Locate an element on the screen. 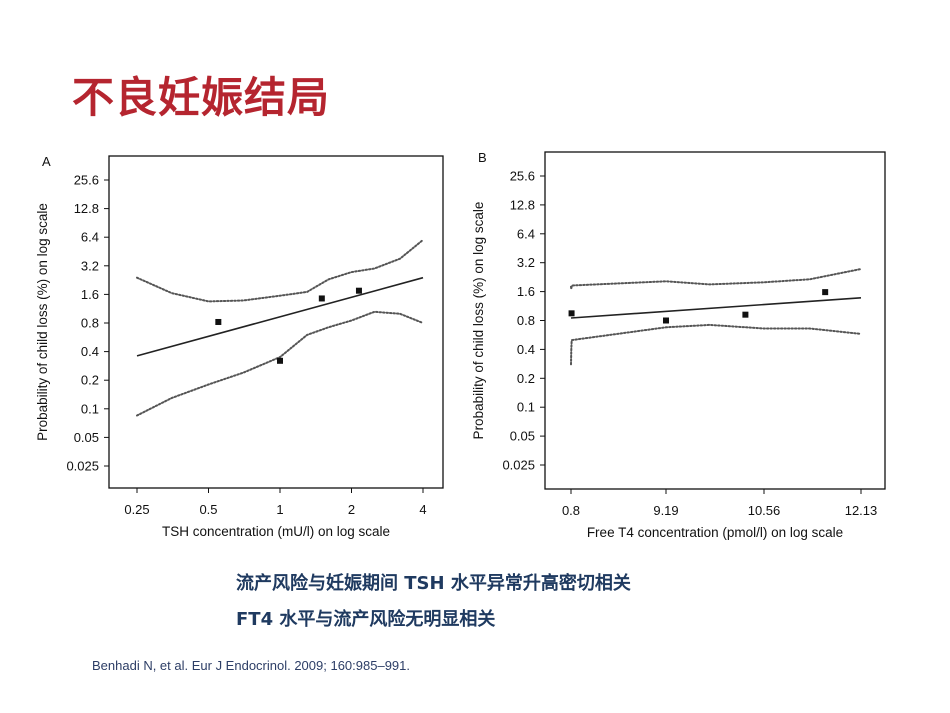 The width and height of the screenshot is (950, 713). conclusion-tsh: 流产风险与妊娠期间 TSH 水平异常升高密切相关 is located at coordinates (433, 583).